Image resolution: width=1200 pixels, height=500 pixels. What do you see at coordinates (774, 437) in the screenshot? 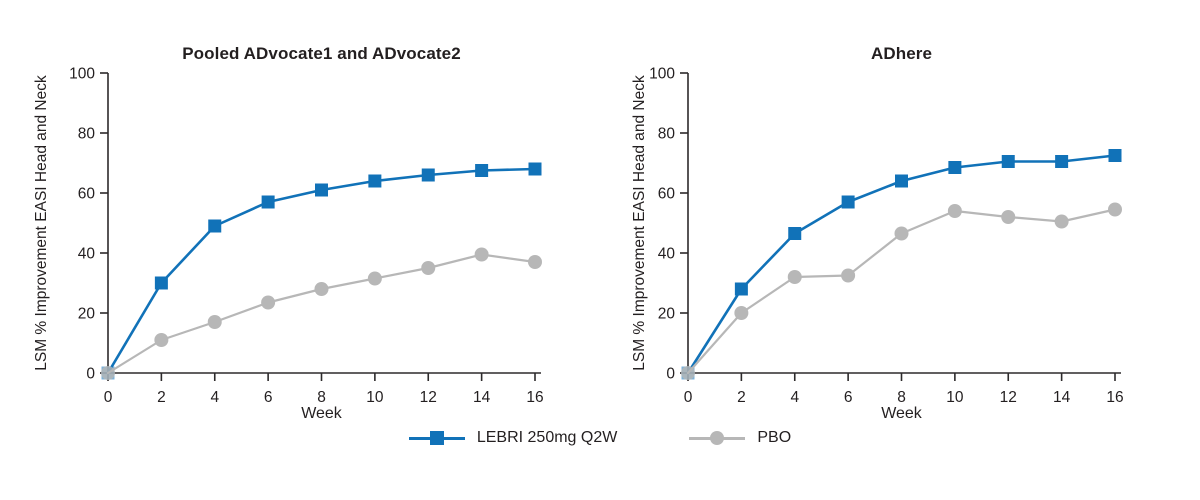
I see `legend-label-pbo: PBO` at bounding box center [774, 437].